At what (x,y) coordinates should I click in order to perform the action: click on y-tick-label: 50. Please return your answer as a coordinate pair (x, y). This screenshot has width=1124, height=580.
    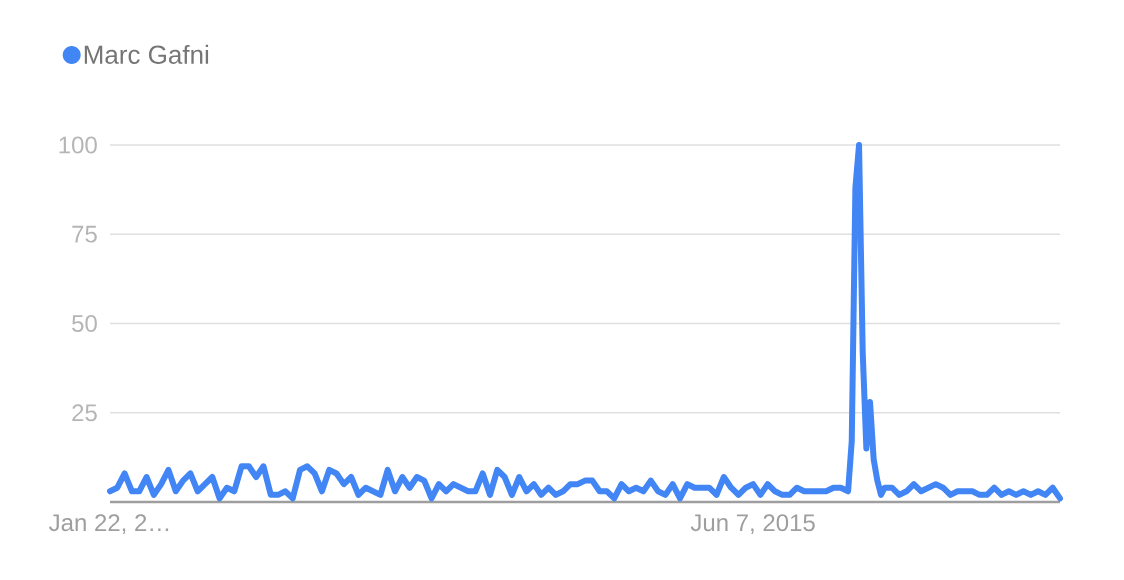
    Looking at the image, I should click on (84, 323).